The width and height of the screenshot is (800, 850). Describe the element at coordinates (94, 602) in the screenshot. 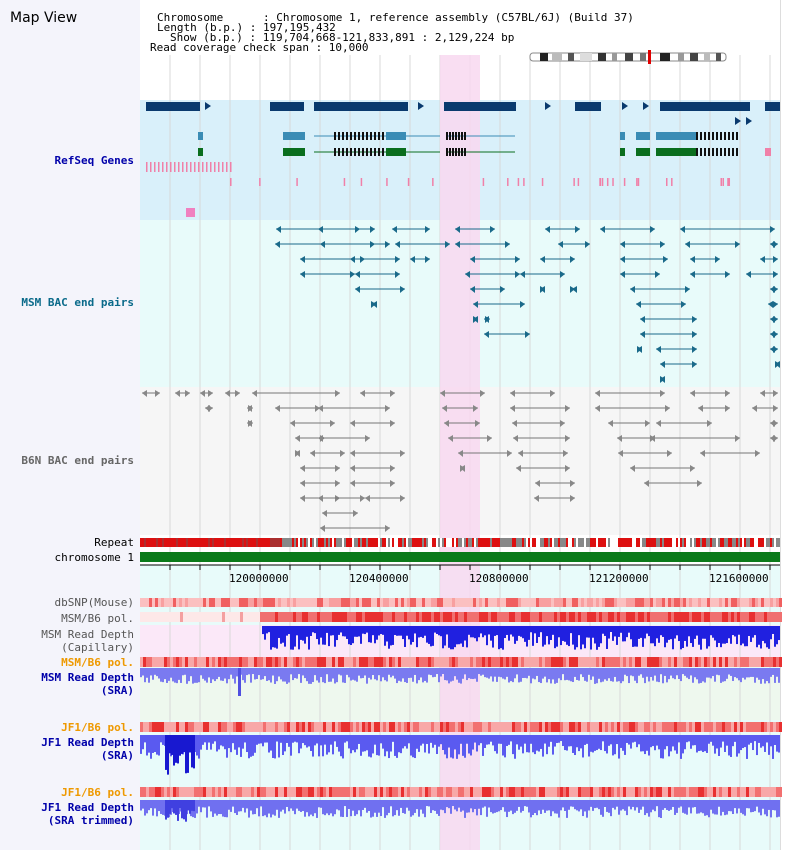

I see `label-dbsnp: dbSNP(Mouse)` at that location.